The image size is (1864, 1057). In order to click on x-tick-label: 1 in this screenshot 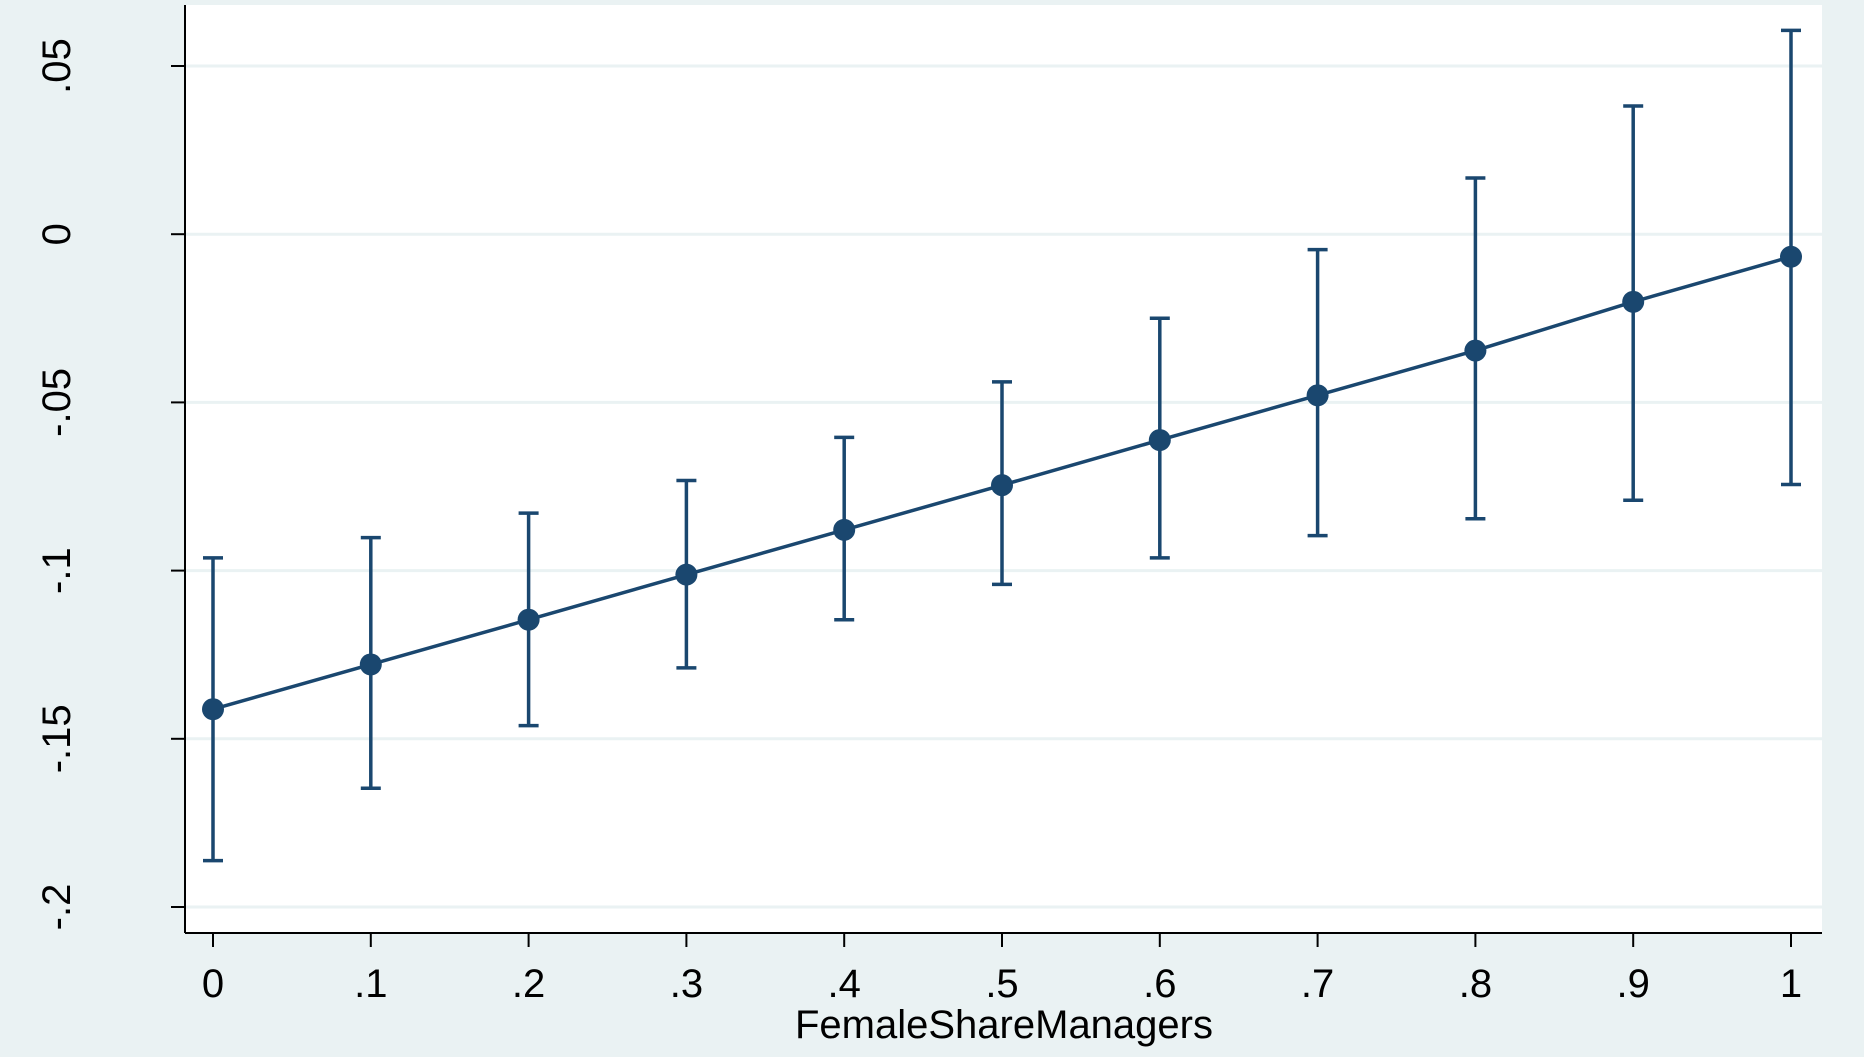, I will do `click(1791, 984)`.